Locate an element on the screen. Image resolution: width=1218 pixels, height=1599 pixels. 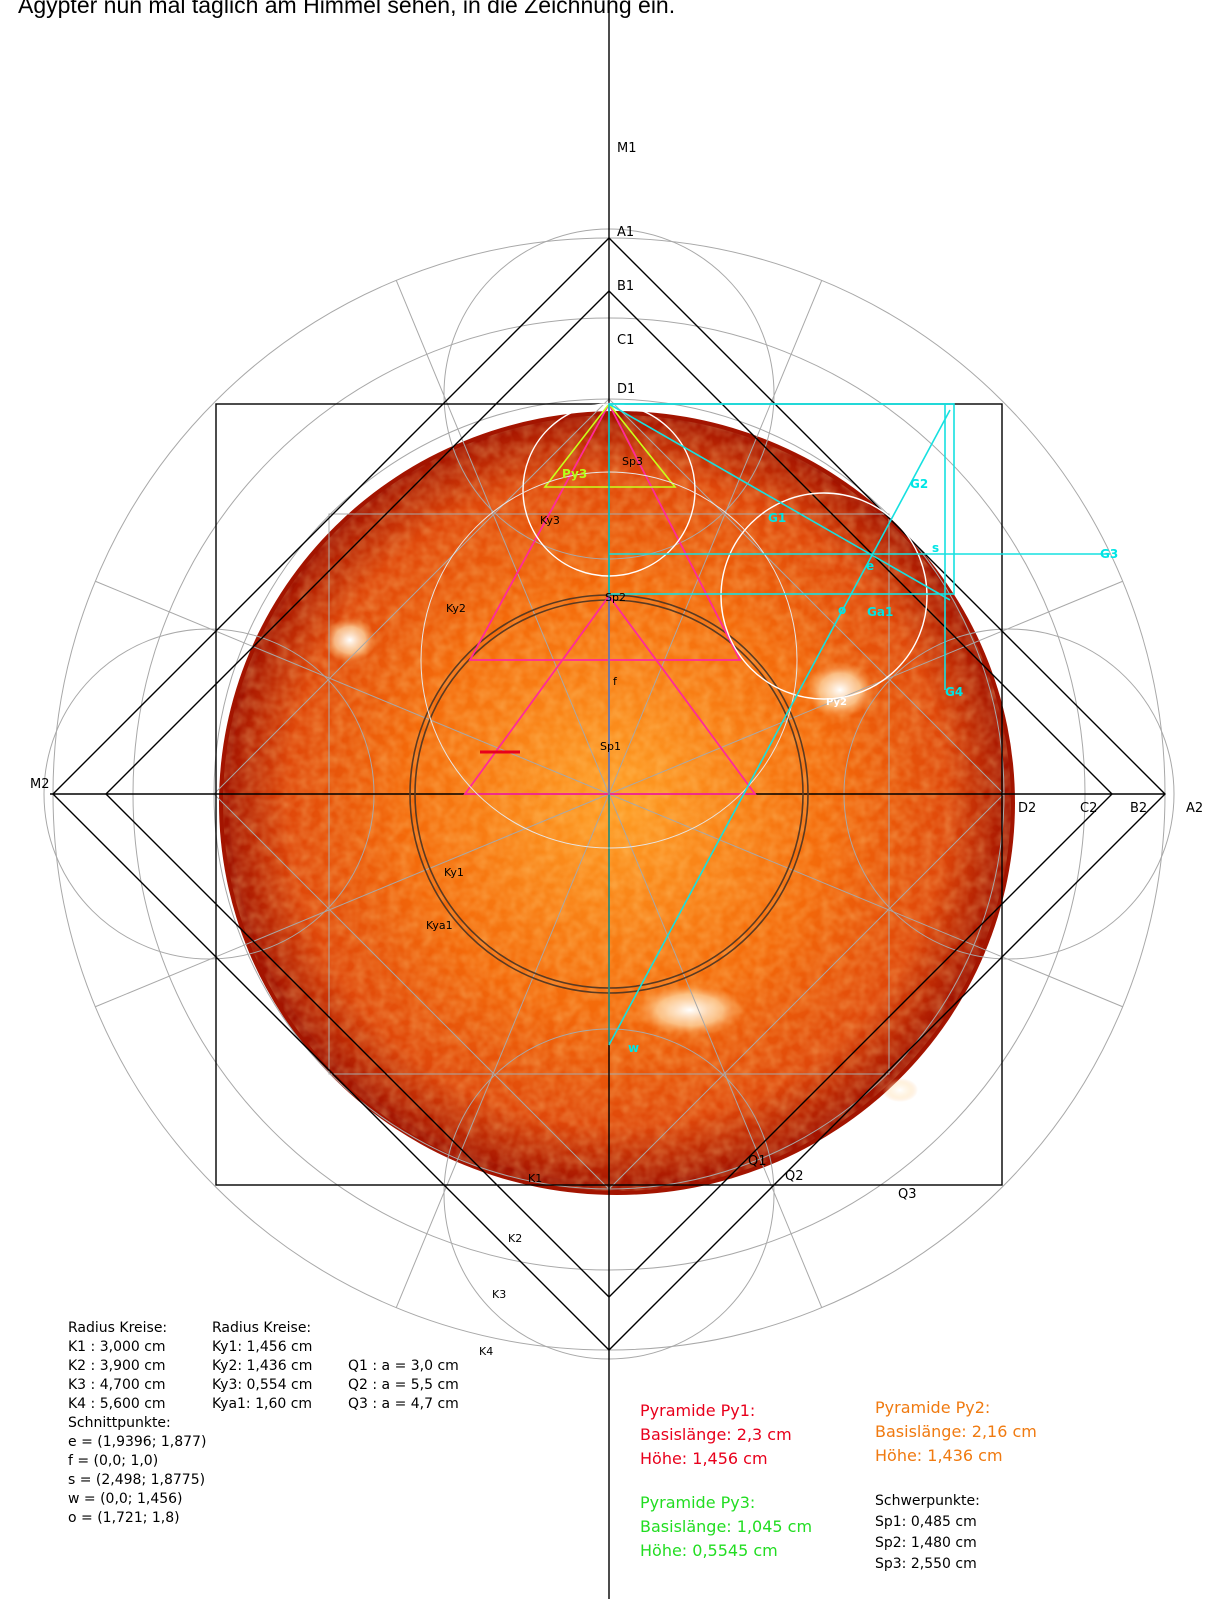
label-k2: K2 is located at coordinates (515, 1238).